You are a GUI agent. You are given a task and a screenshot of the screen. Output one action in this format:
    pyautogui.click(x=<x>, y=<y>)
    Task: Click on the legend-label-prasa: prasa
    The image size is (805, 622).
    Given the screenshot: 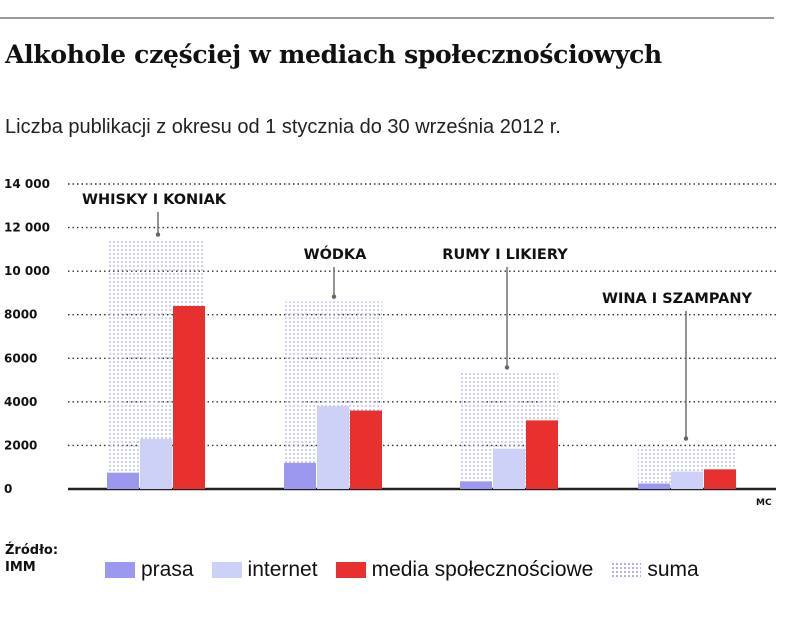 What is the action you would take?
    pyautogui.click(x=167, y=569)
    